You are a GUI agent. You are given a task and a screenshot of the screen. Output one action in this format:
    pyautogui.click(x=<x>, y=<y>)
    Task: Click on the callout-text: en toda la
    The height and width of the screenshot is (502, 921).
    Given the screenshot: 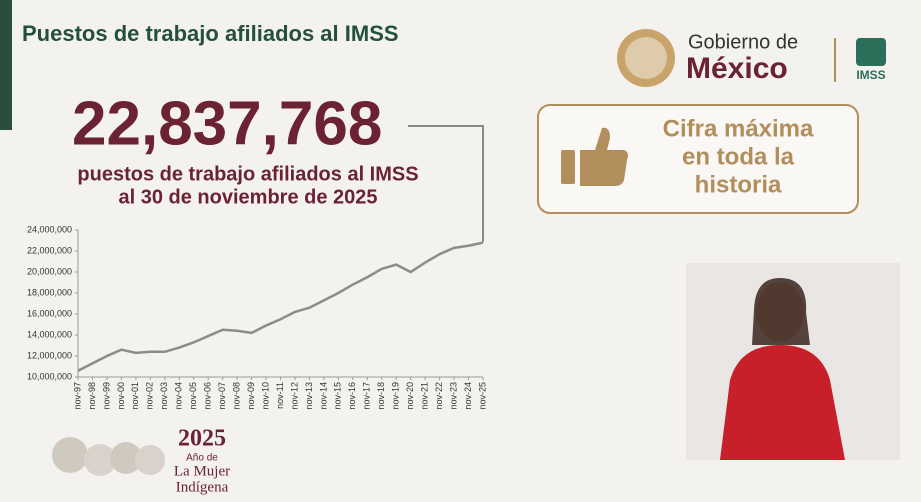 What is the action you would take?
    pyautogui.click(x=738, y=156)
    